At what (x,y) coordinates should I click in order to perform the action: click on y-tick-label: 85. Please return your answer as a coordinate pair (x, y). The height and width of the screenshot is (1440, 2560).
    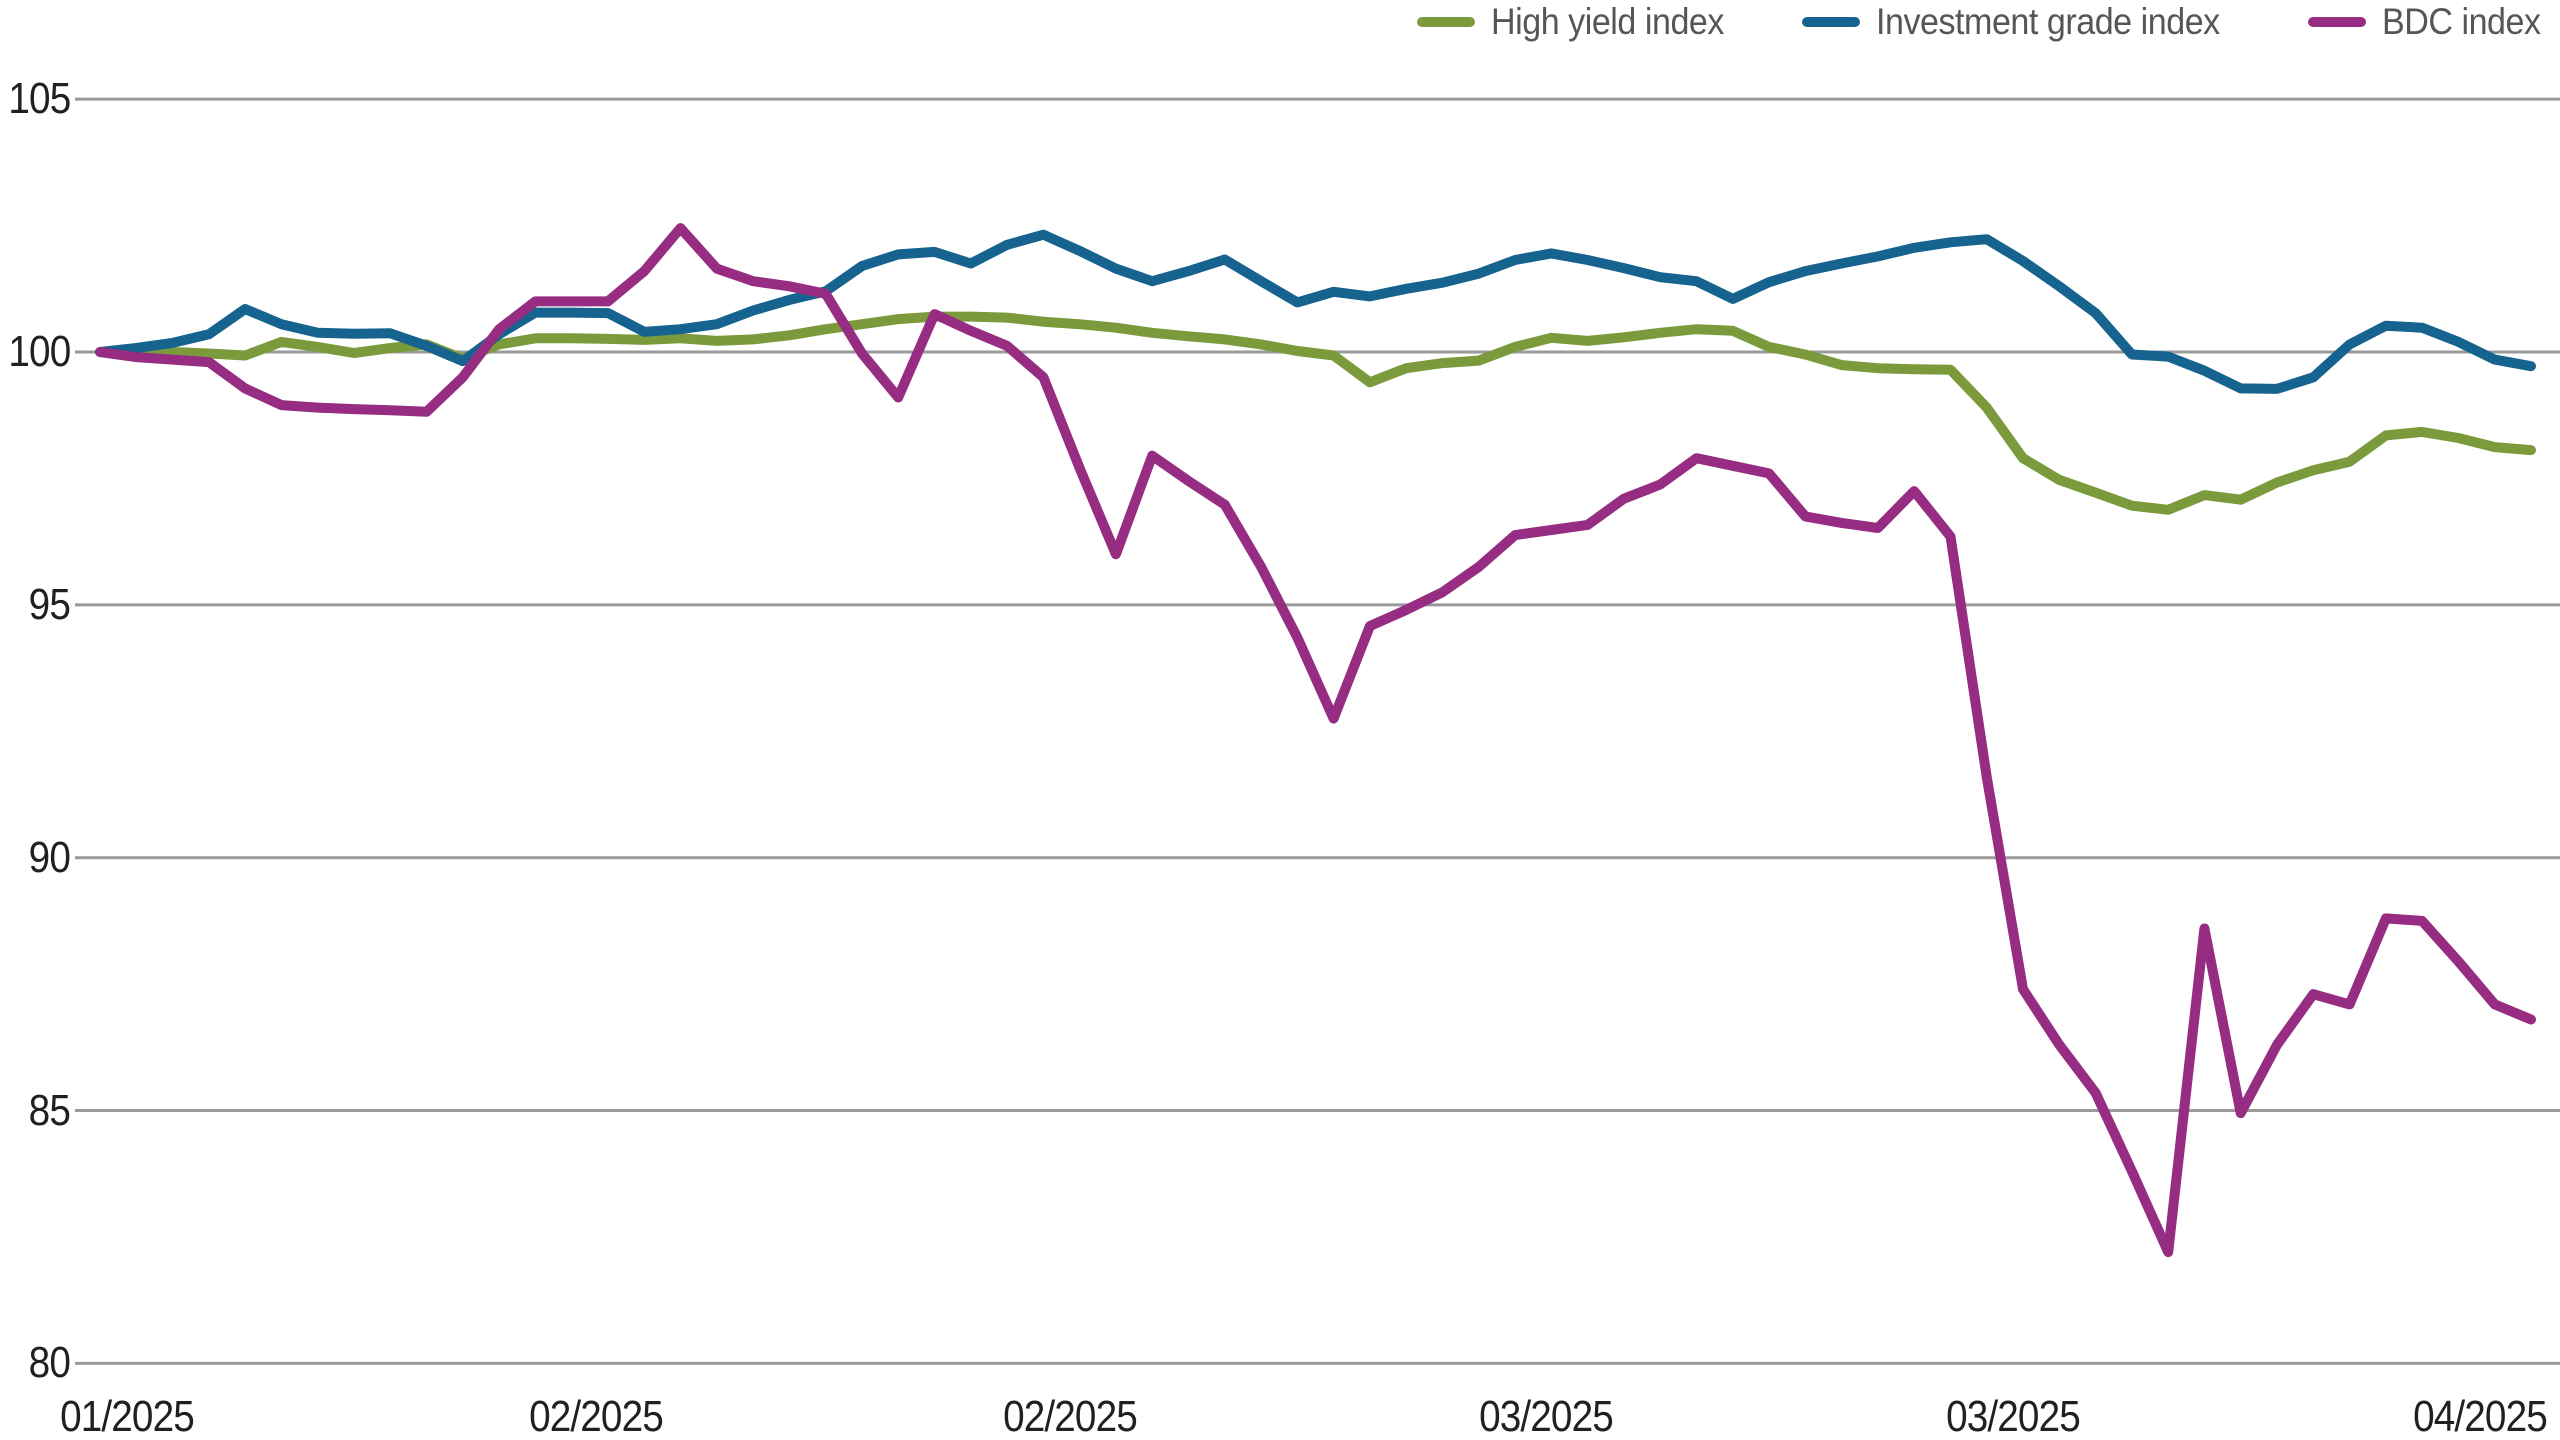
    Looking at the image, I should click on (49, 1110).